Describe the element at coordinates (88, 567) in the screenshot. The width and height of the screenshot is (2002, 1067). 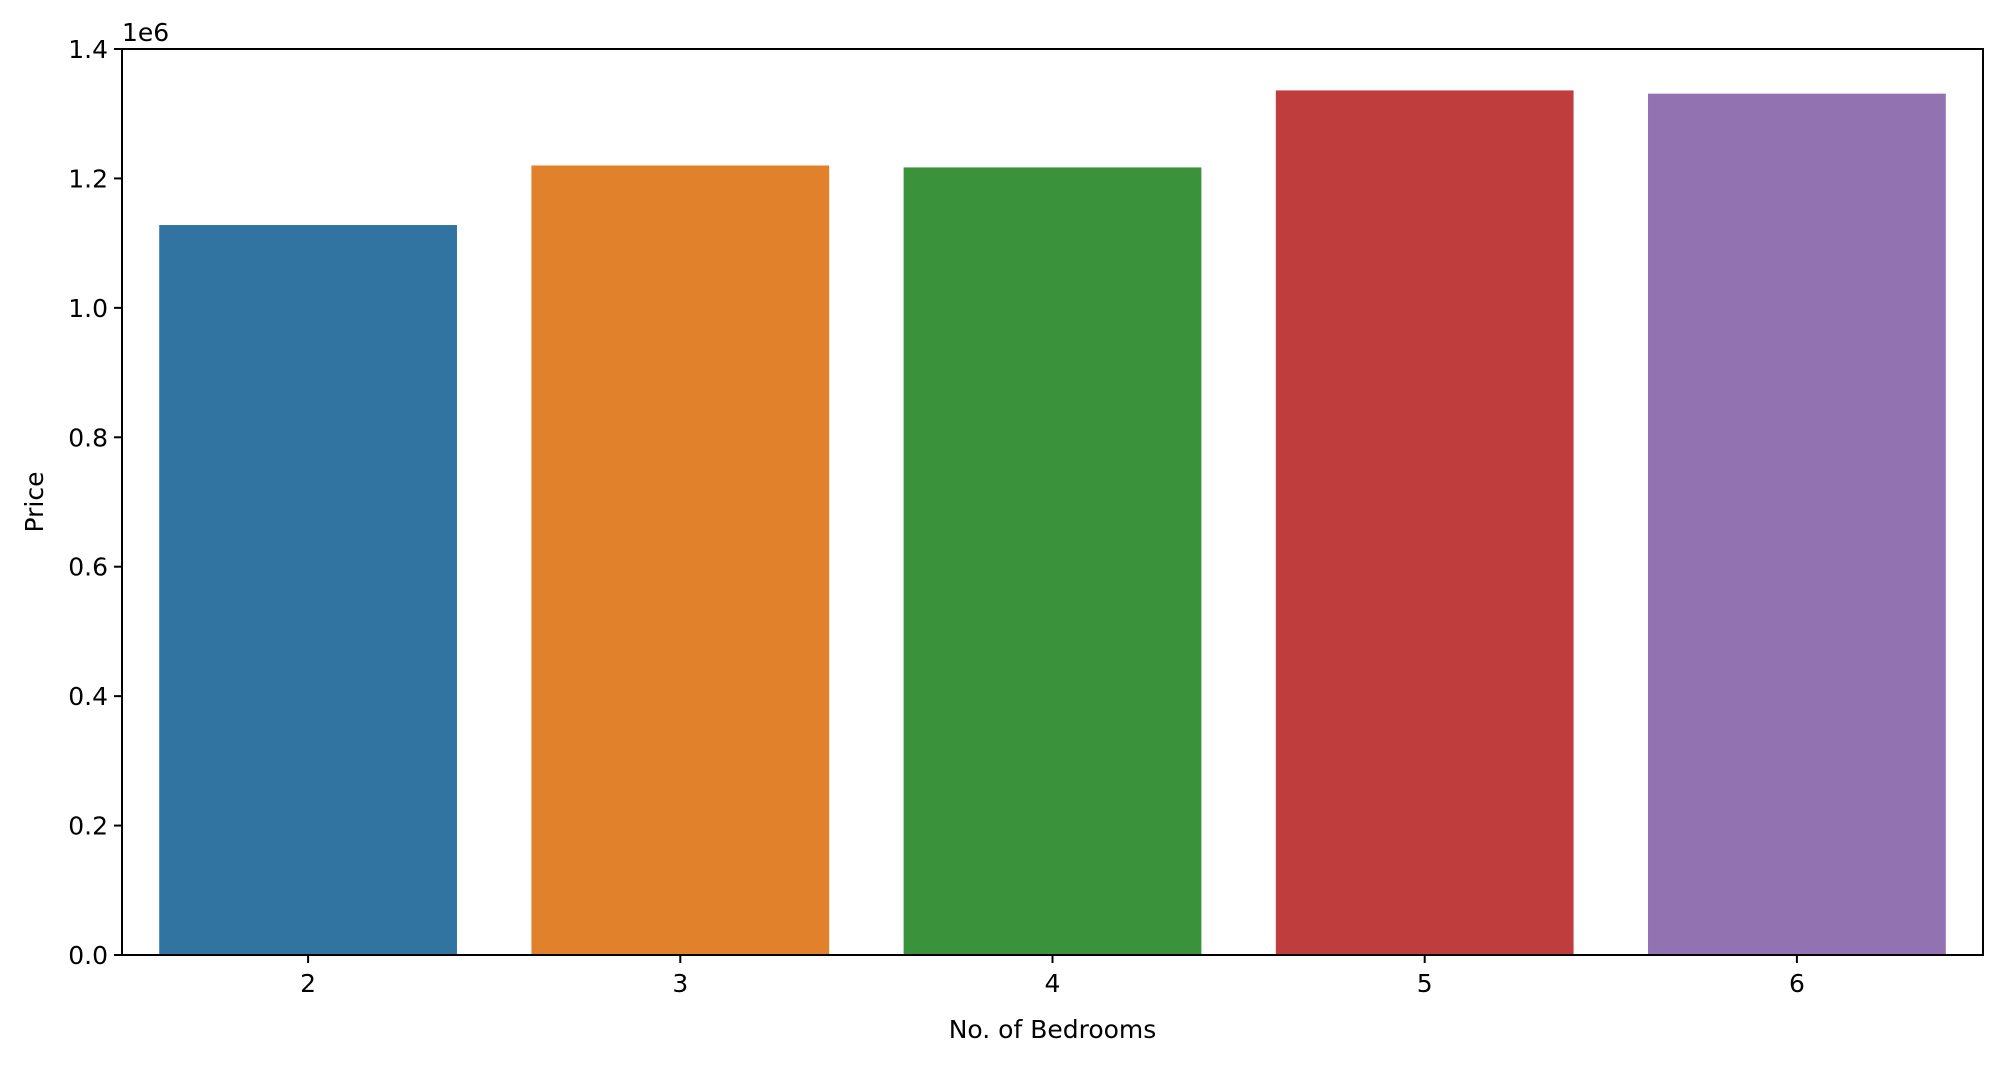
I see `y-tick-label: 0.6` at that location.